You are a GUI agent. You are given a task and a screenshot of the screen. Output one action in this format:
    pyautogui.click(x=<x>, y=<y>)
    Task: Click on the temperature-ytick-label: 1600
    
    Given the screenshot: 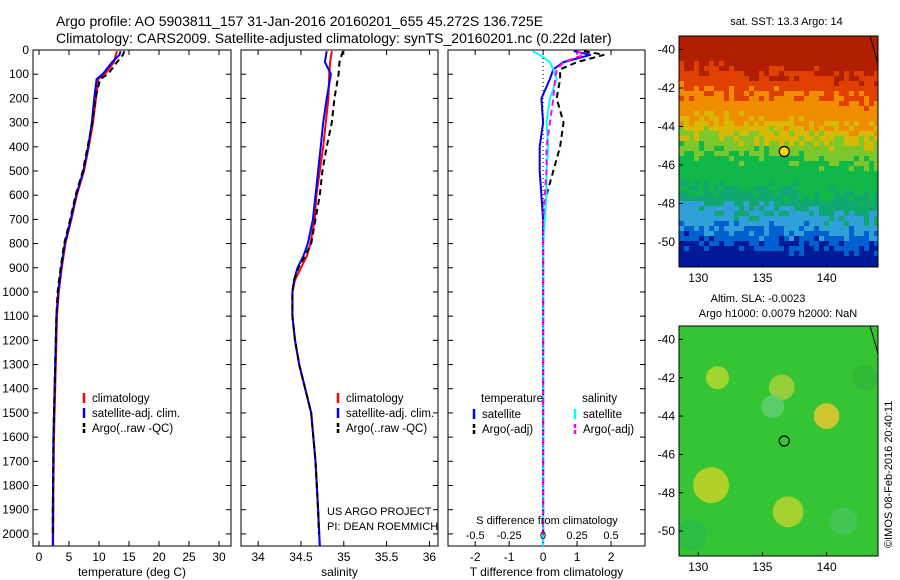 What is the action you would take?
    pyautogui.click(x=15, y=437)
    